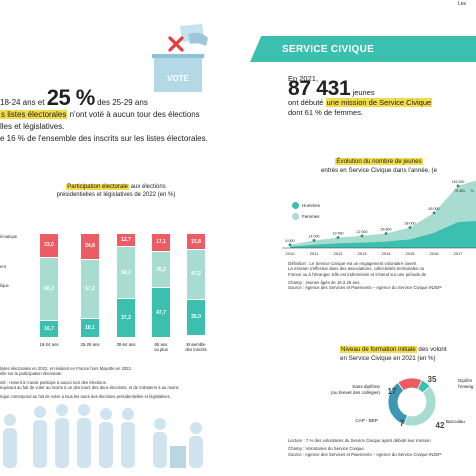 Image resolution: width=476 pixels, height=476 pixels. Describe the element at coordinates (383, 234) in the screenshot. I see `area-hommes` at that location.